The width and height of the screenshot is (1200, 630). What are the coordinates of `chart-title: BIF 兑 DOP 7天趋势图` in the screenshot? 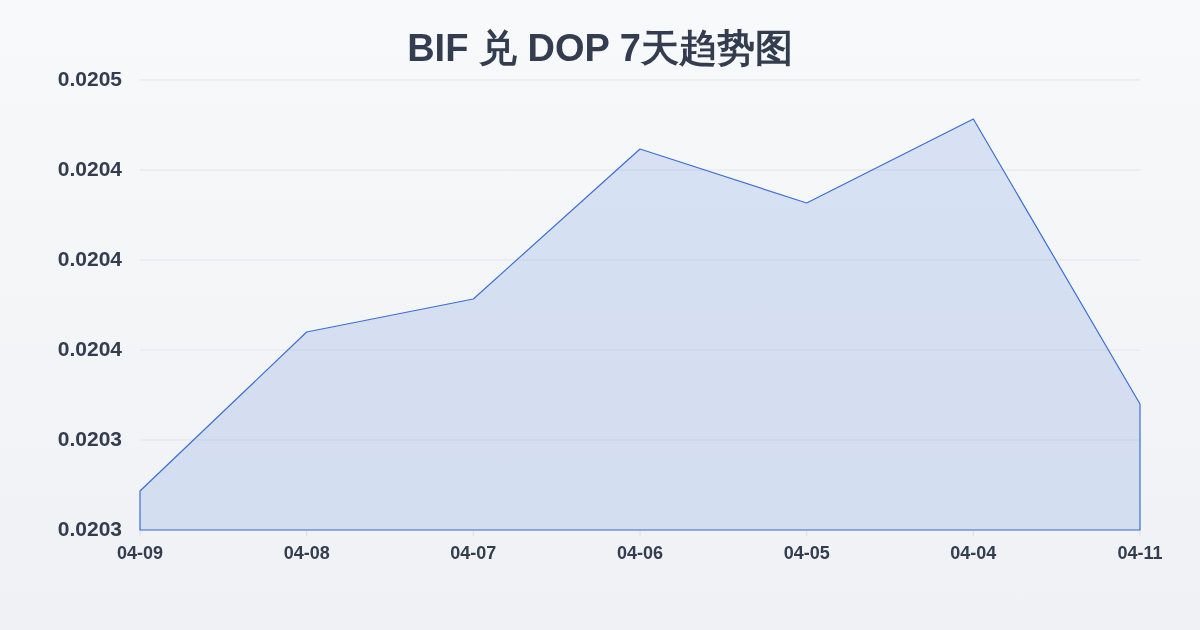 It's located at (600, 48).